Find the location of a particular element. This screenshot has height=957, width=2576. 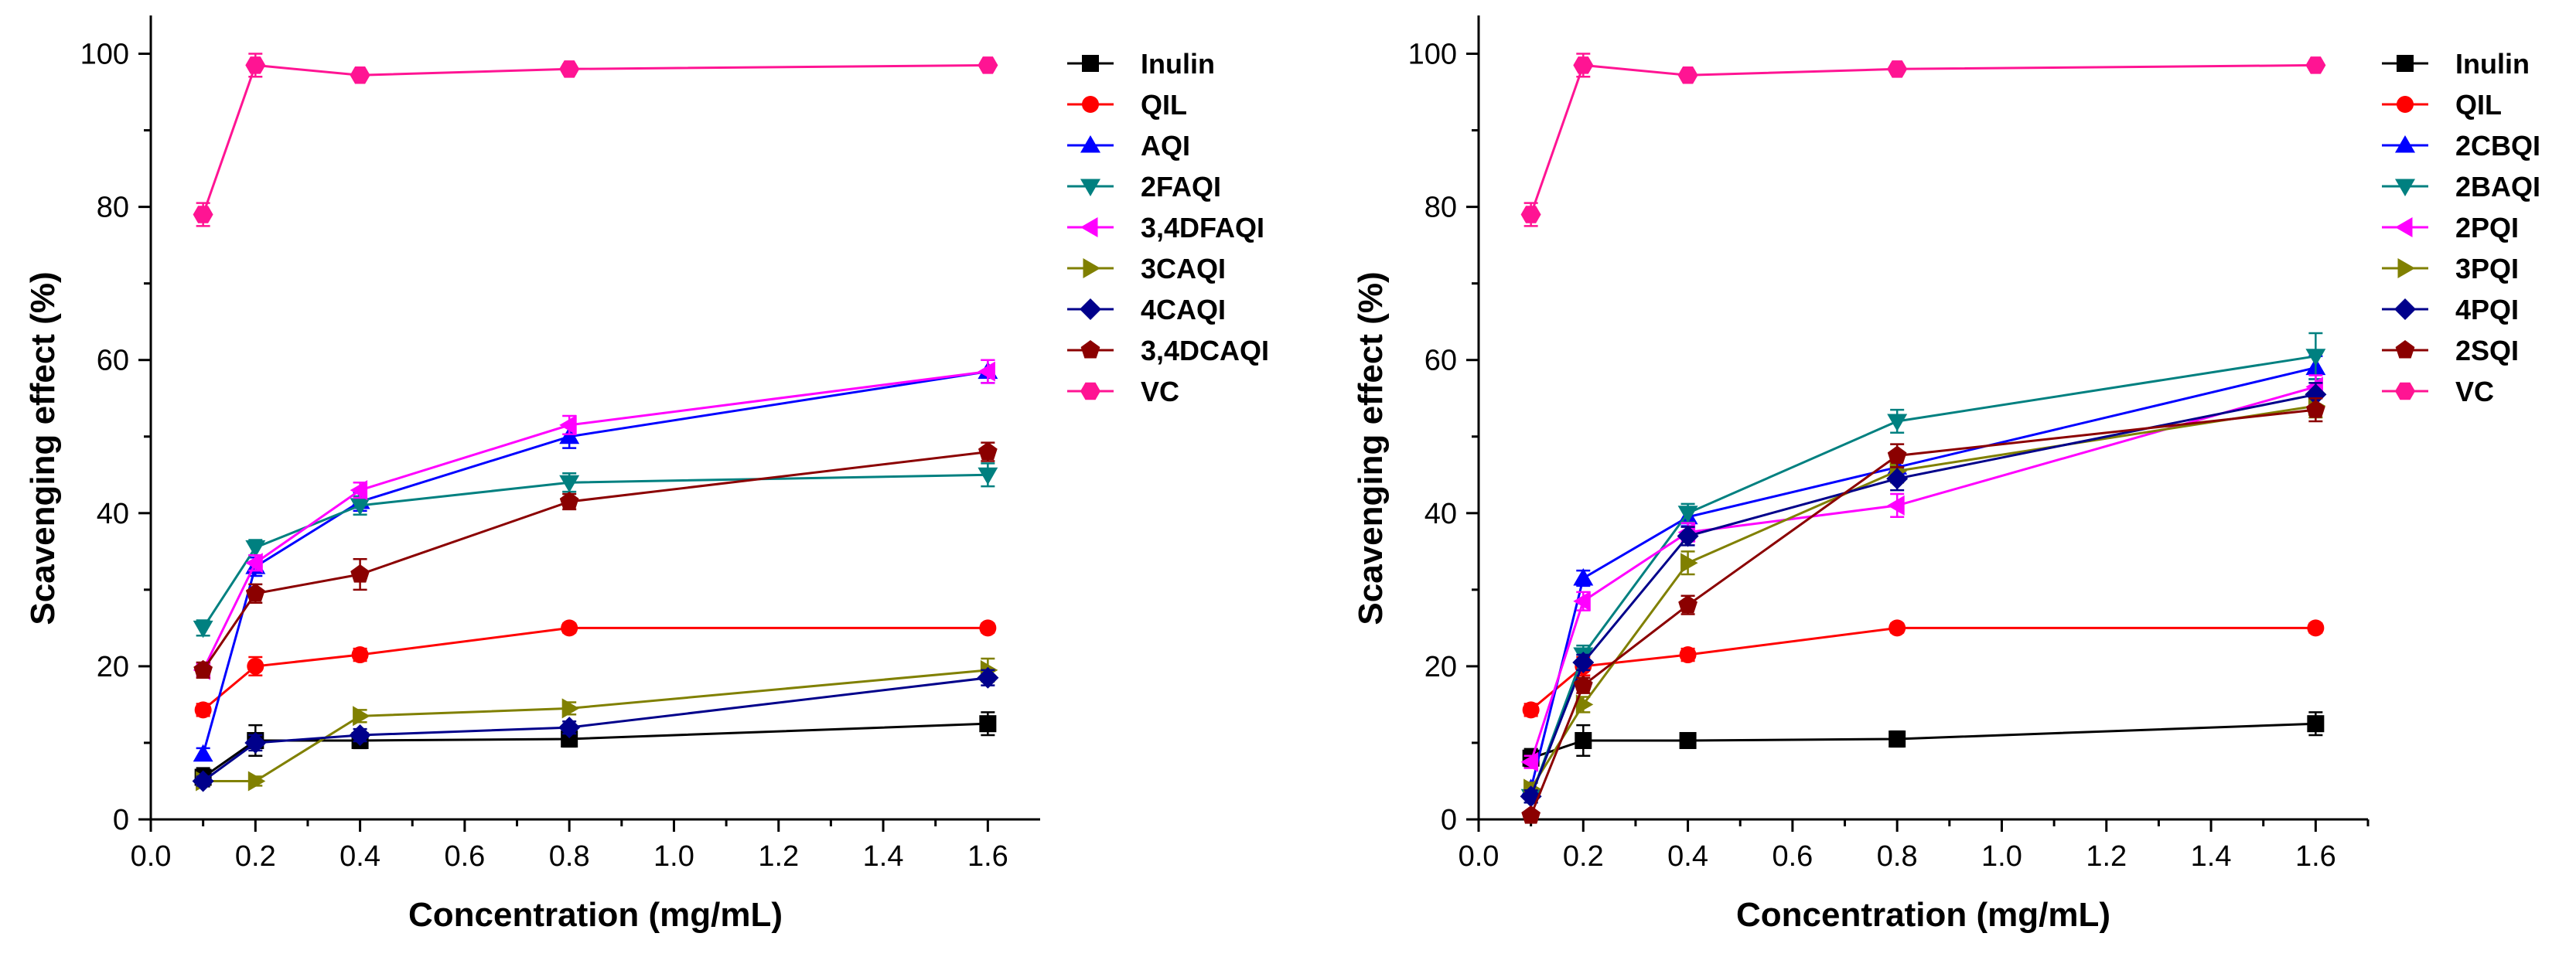

legend-label: QIL is located at coordinates (1164, 105).